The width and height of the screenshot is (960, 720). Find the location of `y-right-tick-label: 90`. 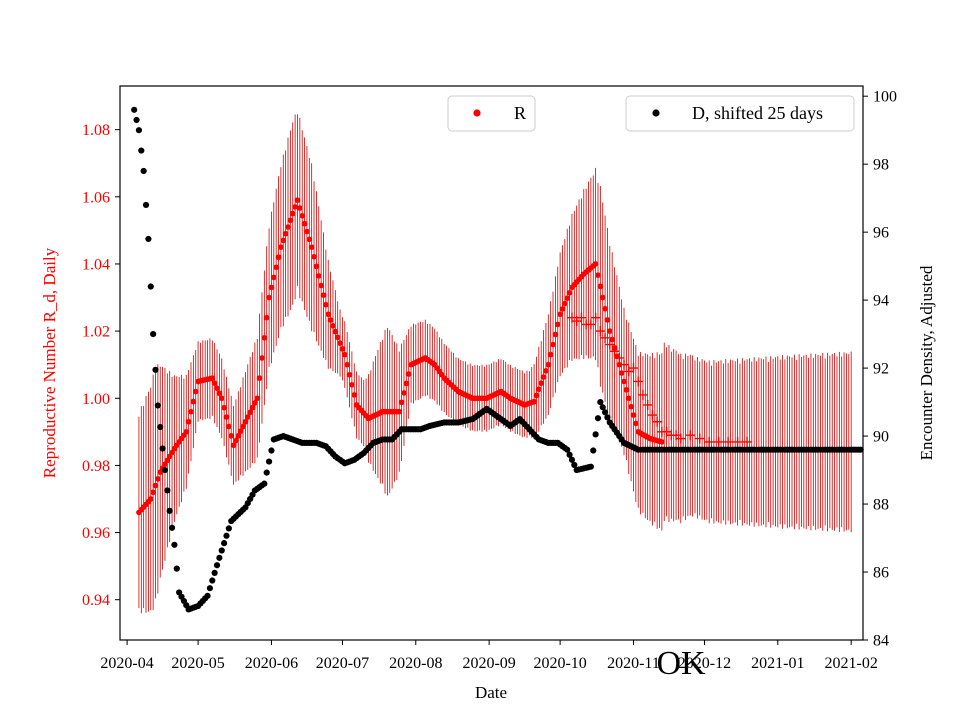

y-right-tick-label: 90 is located at coordinates (881, 437).